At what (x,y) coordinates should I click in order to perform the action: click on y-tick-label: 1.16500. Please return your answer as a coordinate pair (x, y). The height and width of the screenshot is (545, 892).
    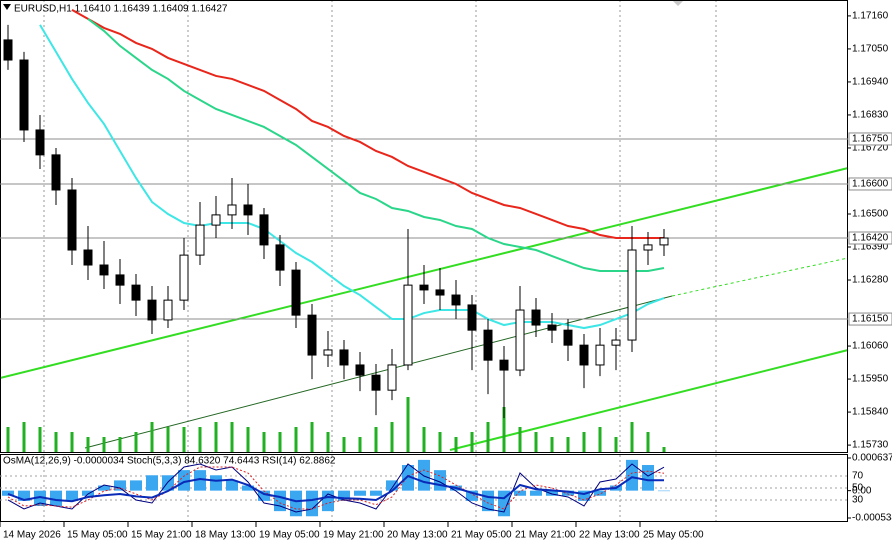
    Looking at the image, I should click on (870, 214).